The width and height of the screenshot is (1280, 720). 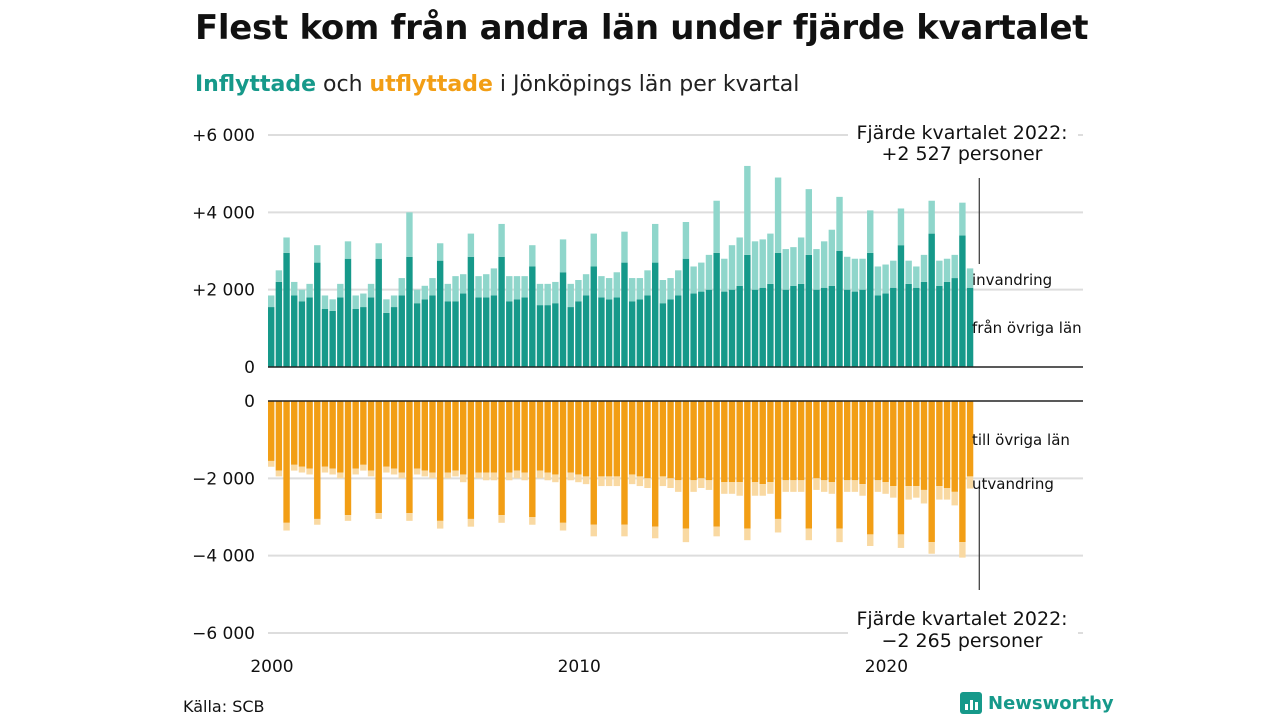 What do you see at coordinates (961, 133) in the screenshot?
I see `annotation-top-line1: Fjärde kvartalet 2022:` at bounding box center [961, 133].